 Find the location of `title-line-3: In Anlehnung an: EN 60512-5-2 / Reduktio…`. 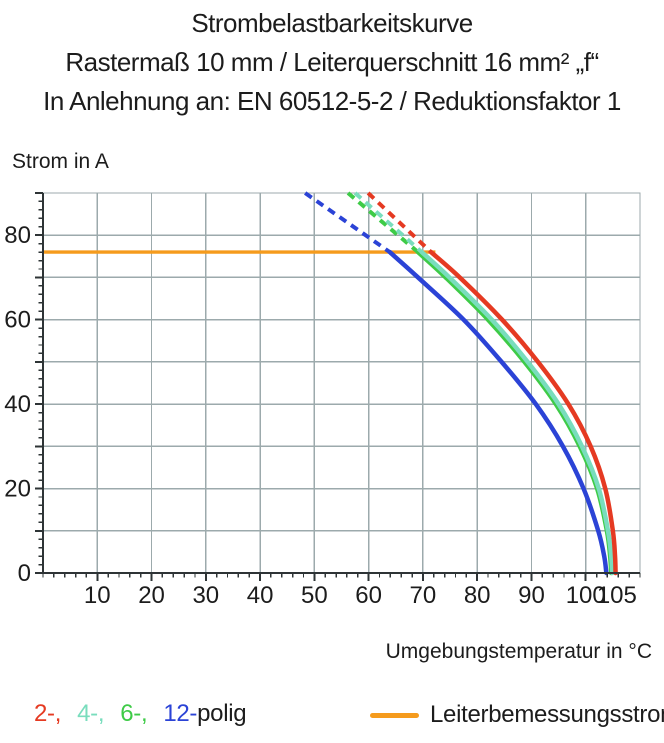

title-line-3: In Anlehnung an: EN 60512-5-2 / Reduktio… is located at coordinates (332, 101).